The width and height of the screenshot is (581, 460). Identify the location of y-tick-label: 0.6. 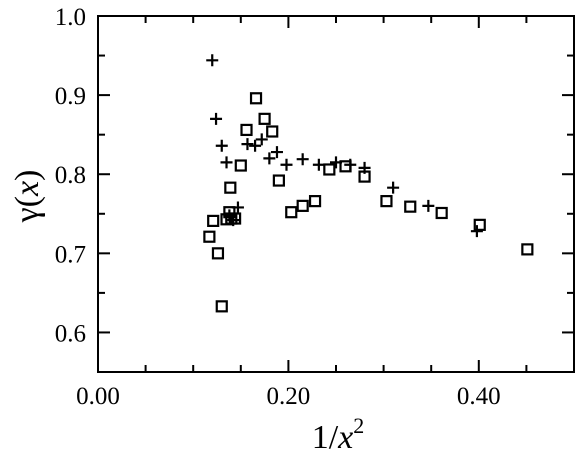
(70, 333).